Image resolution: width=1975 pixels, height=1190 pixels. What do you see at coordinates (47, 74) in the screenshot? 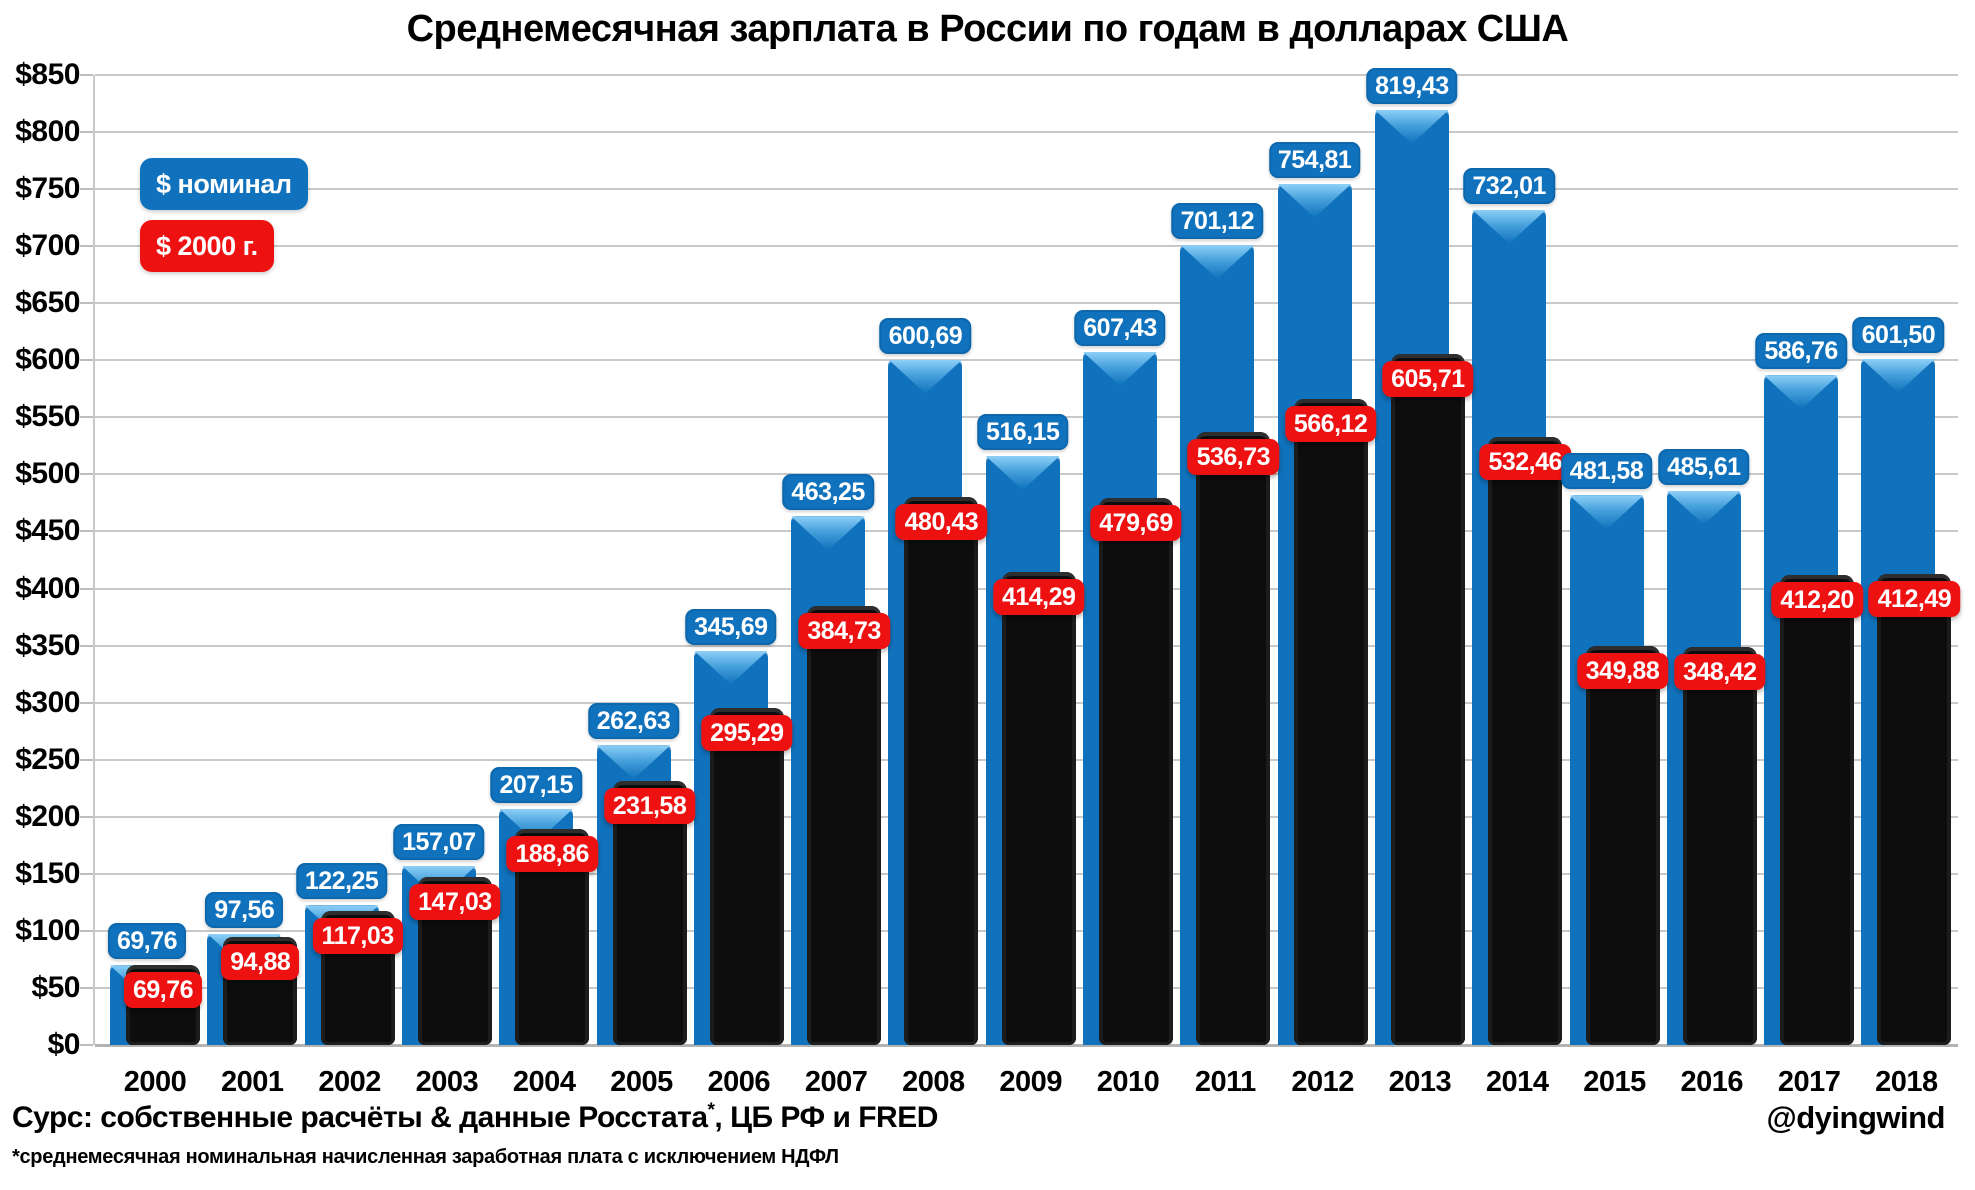
I see `y-axis-tick-label: $850` at bounding box center [47, 74].